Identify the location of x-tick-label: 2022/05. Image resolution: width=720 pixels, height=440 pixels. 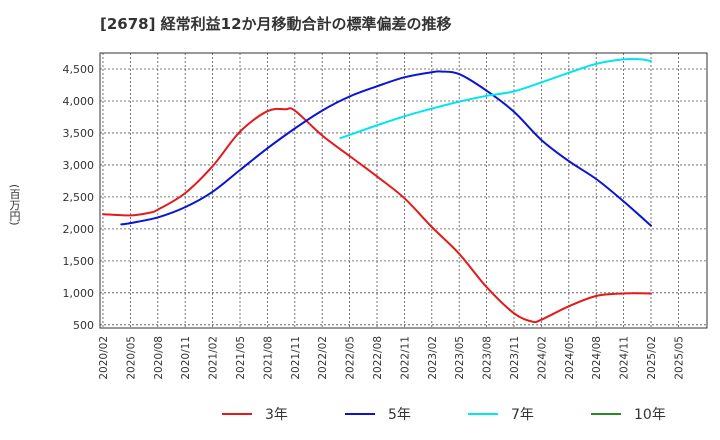
(351, 358).